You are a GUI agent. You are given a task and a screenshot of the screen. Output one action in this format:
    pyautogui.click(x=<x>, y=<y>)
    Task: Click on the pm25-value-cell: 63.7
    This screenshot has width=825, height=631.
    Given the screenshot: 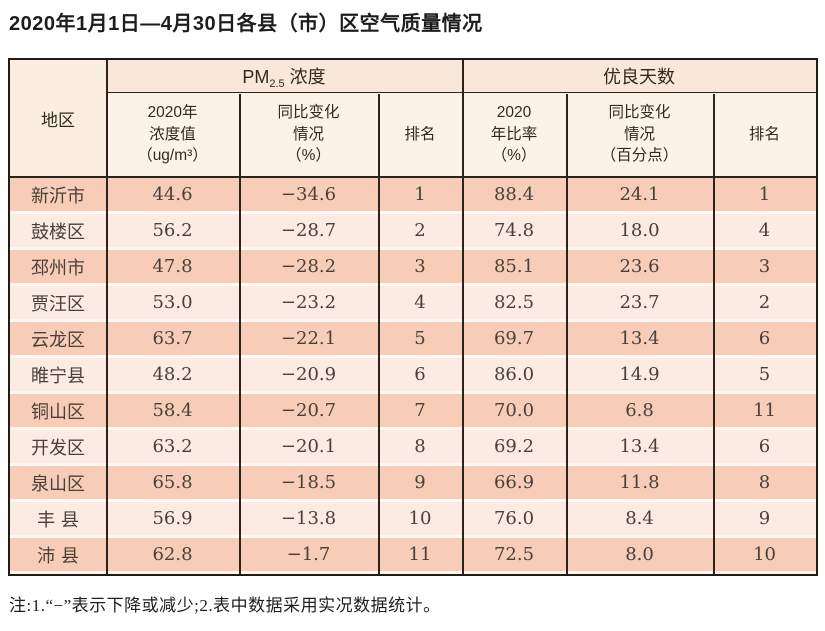 What is the action you would take?
    pyautogui.click(x=172, y=340)
    